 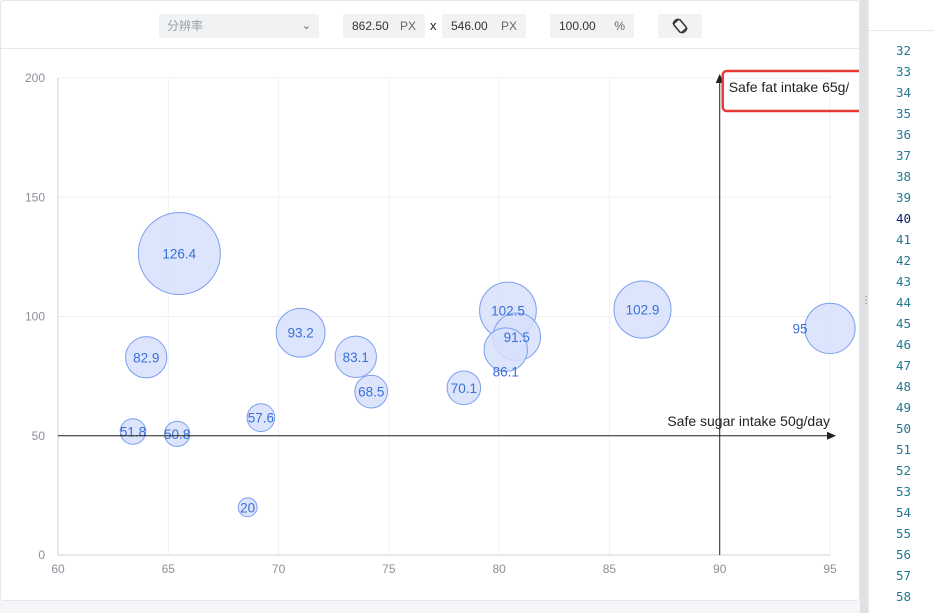 I want to click on line-number: 35, so click(x=903, y=113).